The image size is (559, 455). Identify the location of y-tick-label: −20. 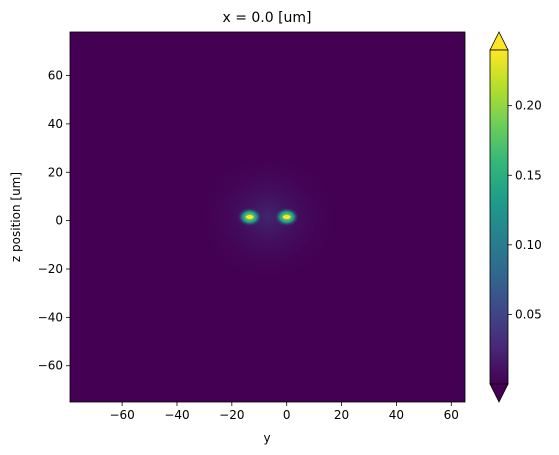
(50, 269).